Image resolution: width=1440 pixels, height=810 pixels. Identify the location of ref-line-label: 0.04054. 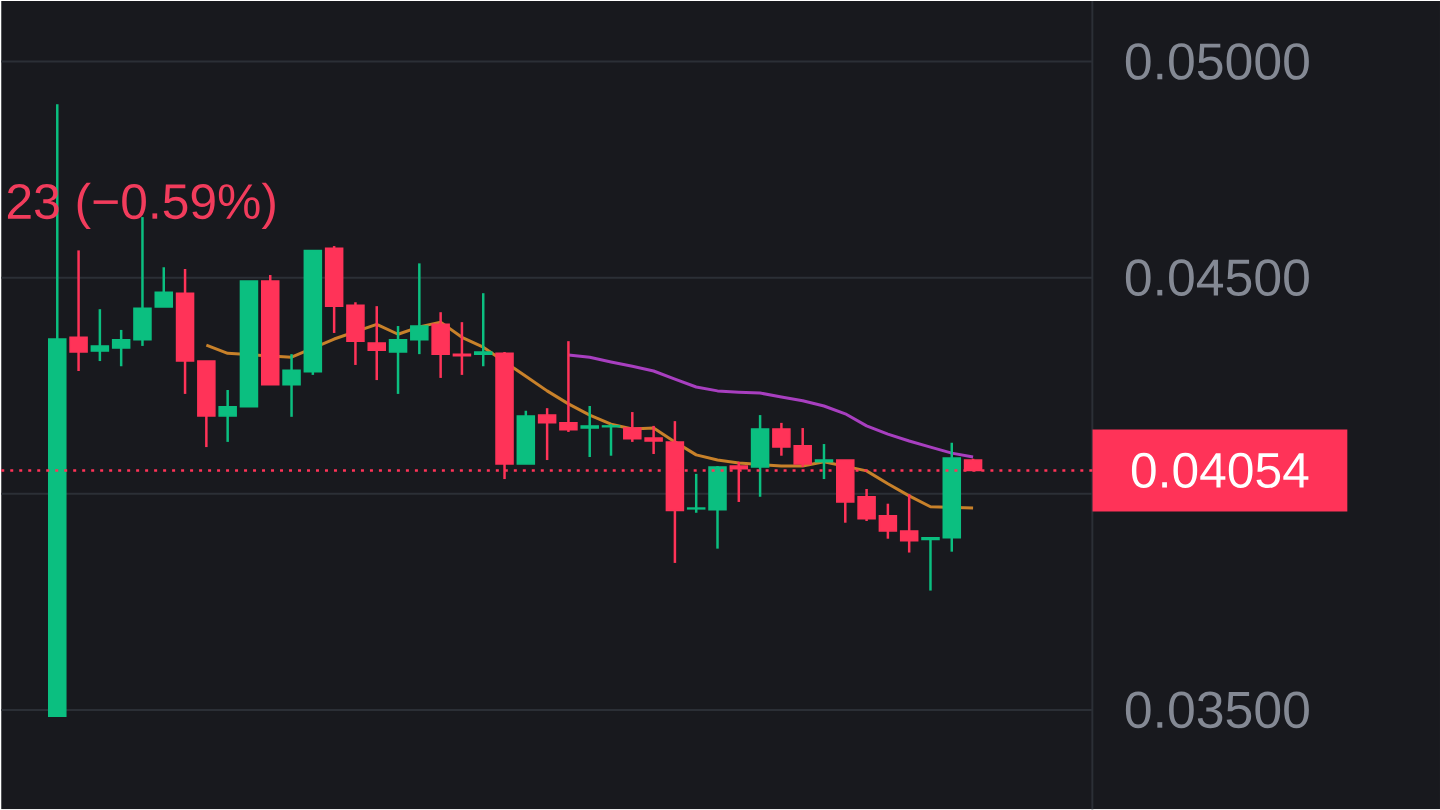
(1220, 470).